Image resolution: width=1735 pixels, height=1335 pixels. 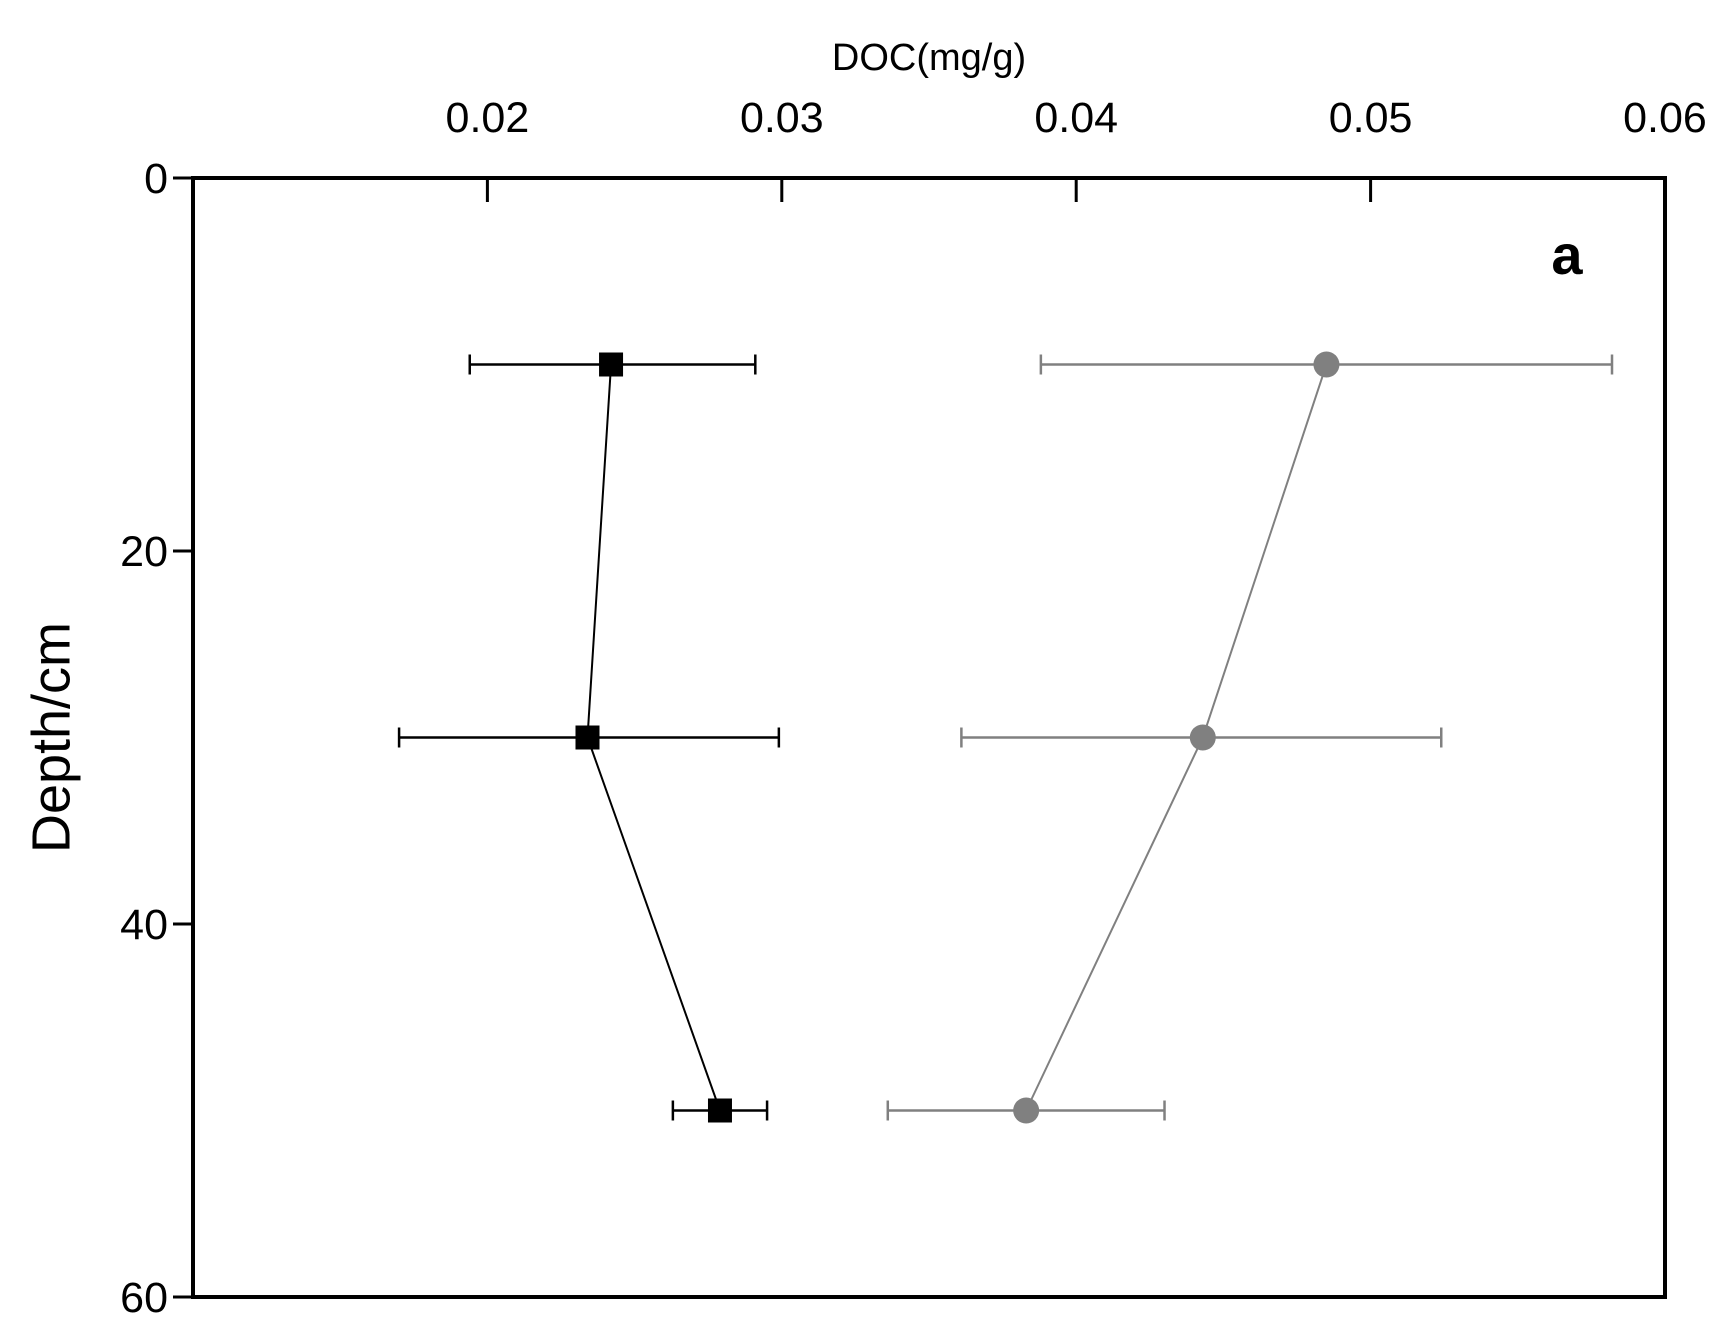 What do you see at coordinates (929, 58) in the screenshot?
I see `x-axis-title: DOC(mg/g)` at bounding box center [929, 58].